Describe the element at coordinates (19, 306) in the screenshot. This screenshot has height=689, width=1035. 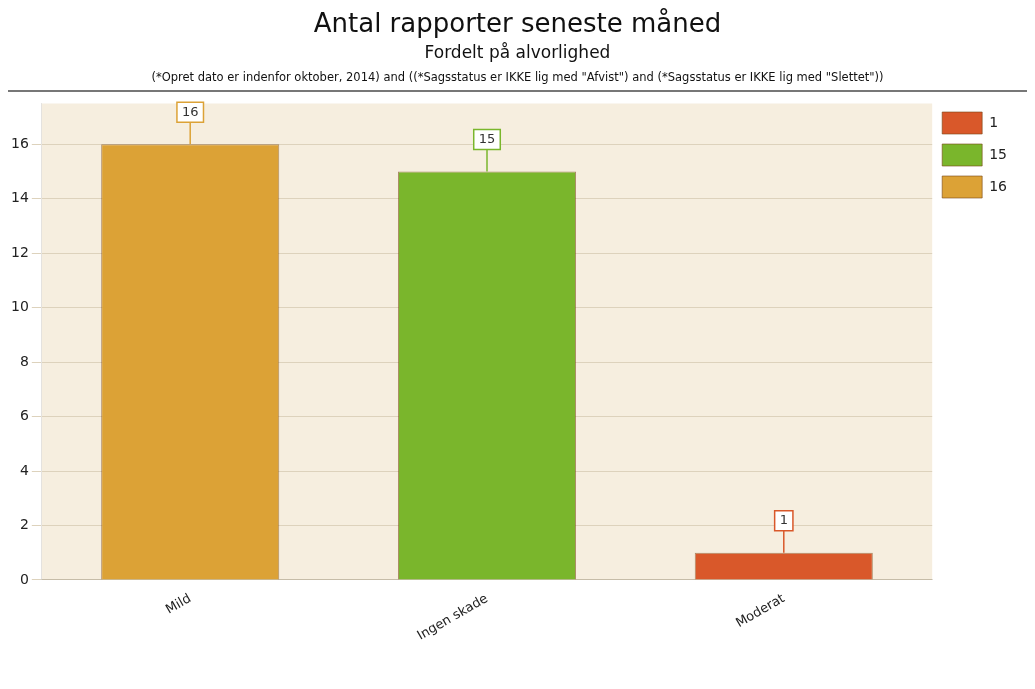
I see `y-tick-label: 10` at that location.